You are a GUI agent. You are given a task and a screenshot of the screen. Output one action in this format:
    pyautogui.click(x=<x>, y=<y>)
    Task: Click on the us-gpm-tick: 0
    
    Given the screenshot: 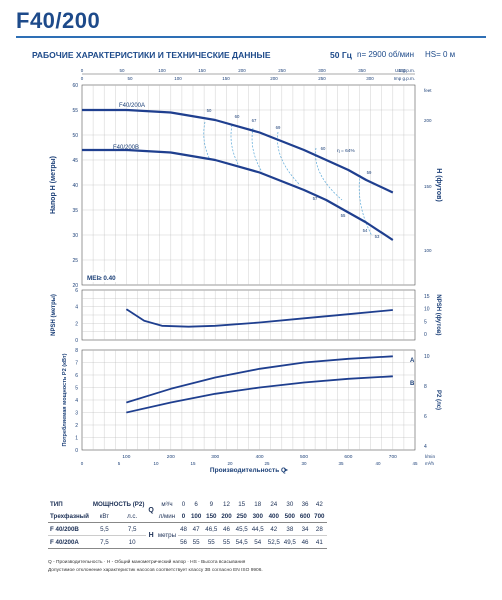 What is the action you would take?
    pyautogui.click(x=82, y=70)
    